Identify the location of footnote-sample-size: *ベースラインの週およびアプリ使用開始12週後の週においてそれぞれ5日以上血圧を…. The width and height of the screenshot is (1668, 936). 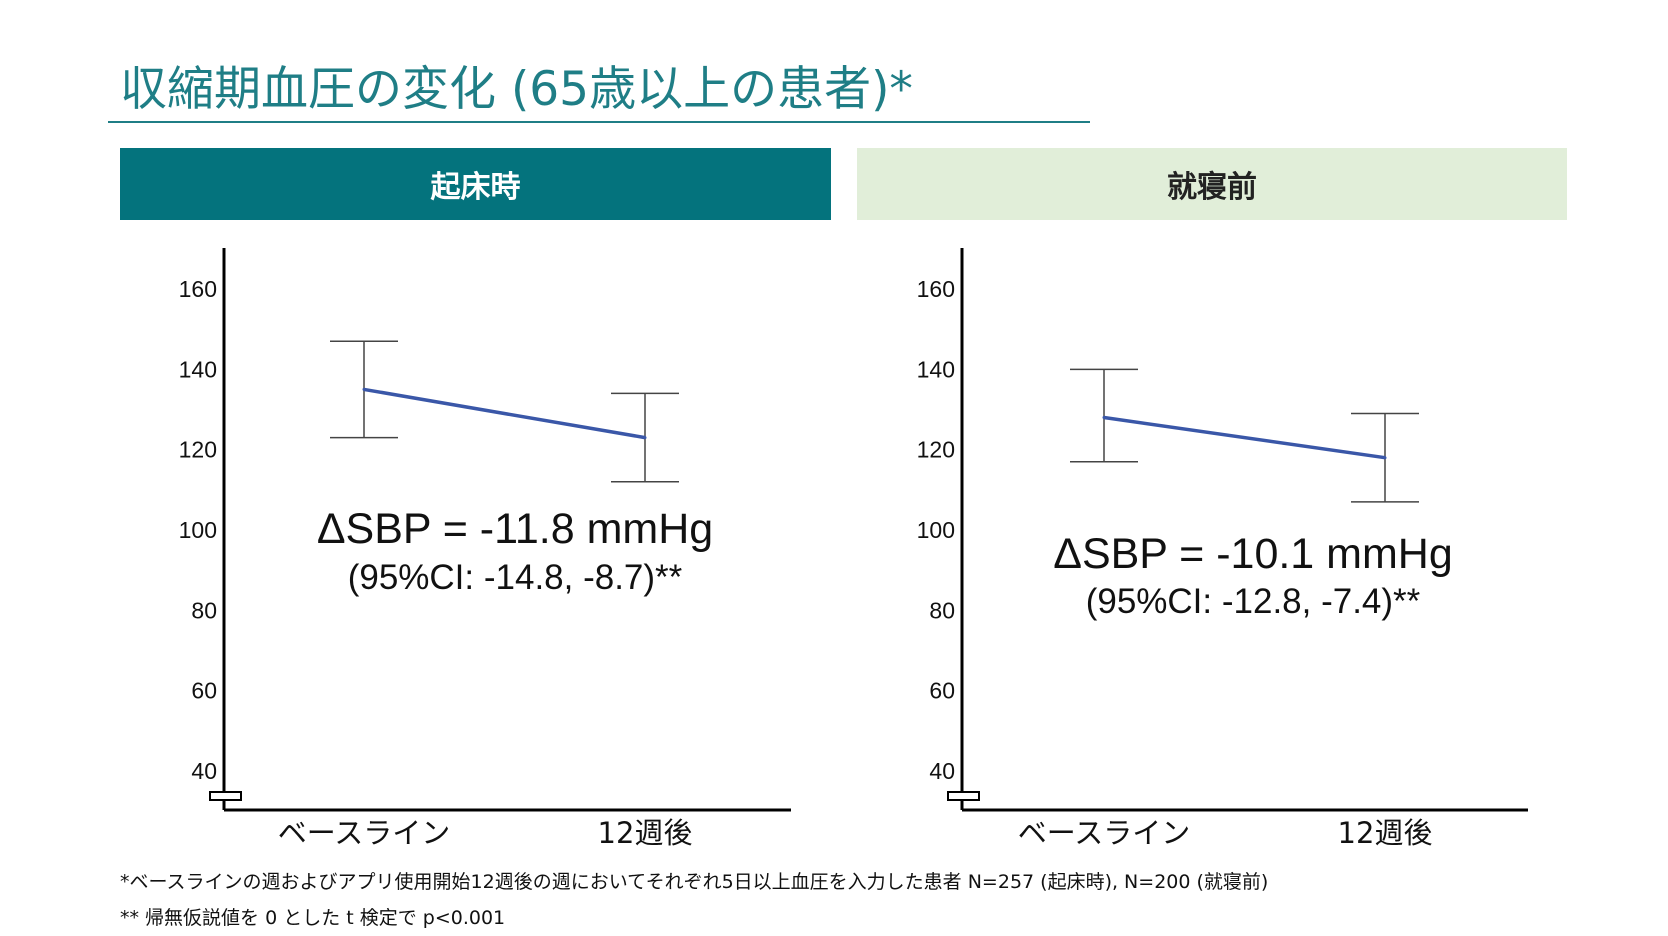
(694, 882).